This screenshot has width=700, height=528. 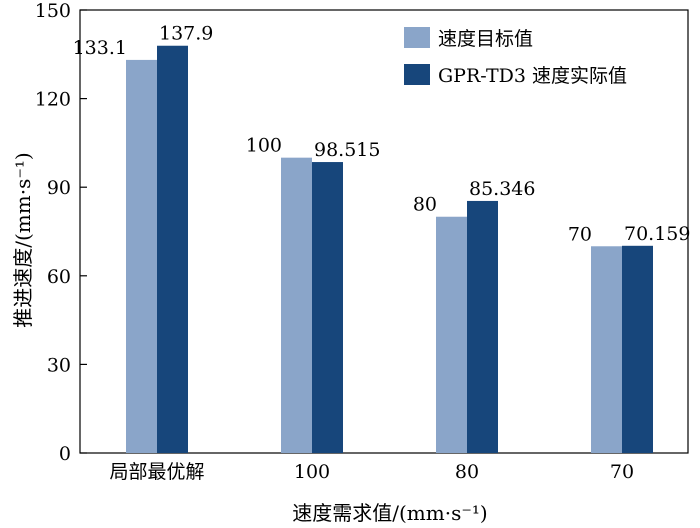 I want to click on y-tick-label: 0, so click(x=65, y=454).